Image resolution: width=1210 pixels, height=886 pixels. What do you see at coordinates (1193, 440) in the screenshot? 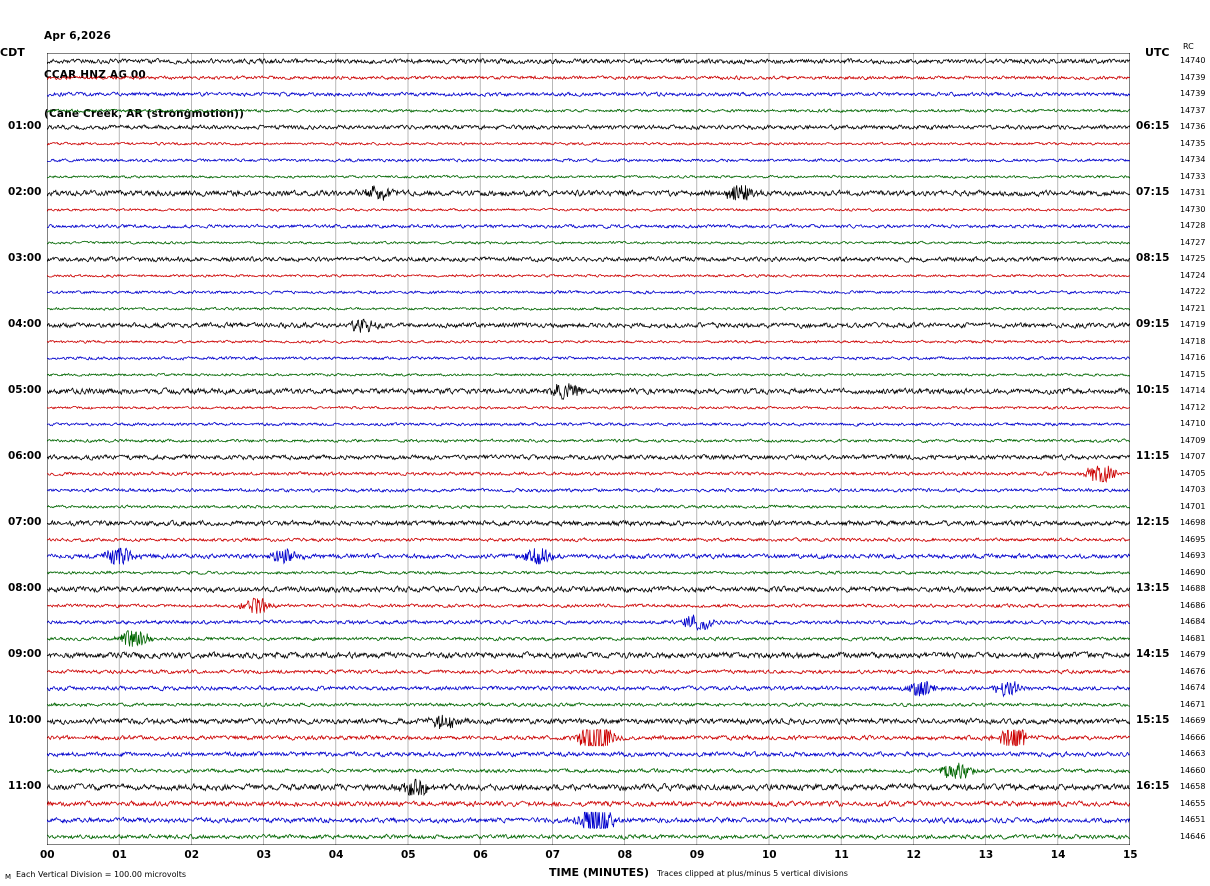
I see `counts-label: 14709` at bounding box center [1193, 440].